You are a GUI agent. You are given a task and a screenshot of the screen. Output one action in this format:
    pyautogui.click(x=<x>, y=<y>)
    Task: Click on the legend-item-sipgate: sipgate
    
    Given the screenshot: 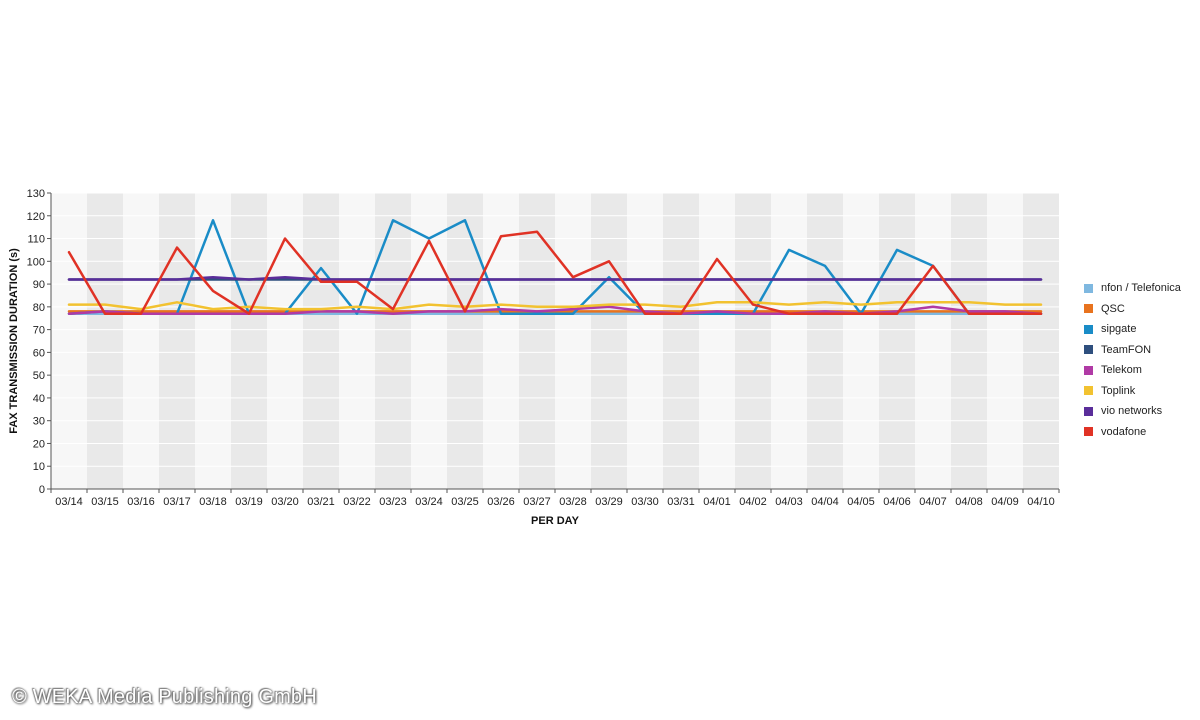 What is the action you would take?
    pyautogui.click(x=1142, y=329)
    